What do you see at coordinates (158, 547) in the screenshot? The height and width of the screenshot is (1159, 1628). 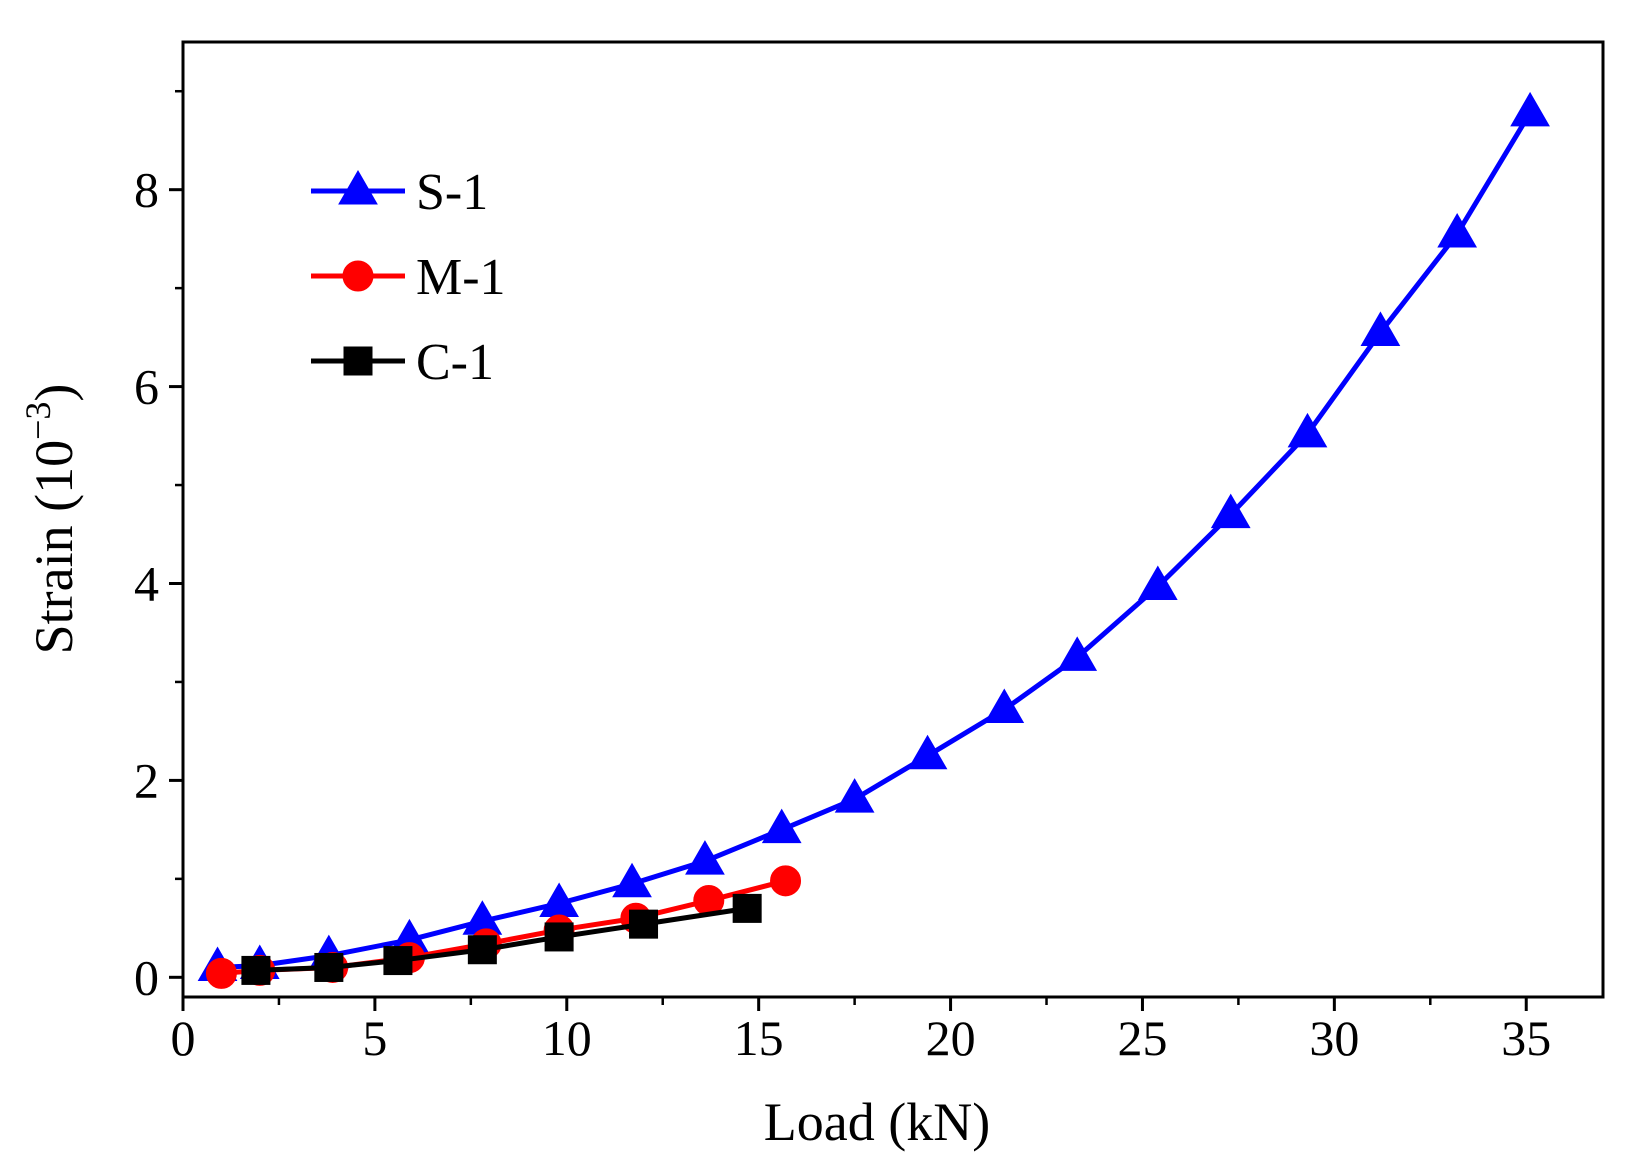 I see `y-axis-ticks: 0 2 4 6 8` at bounding box center [158, 547].